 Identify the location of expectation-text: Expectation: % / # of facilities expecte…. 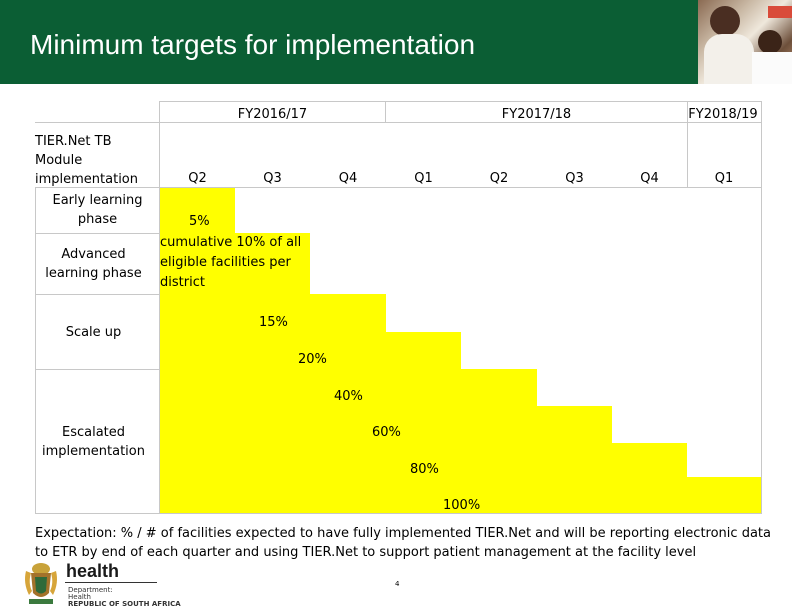
(403, 543).